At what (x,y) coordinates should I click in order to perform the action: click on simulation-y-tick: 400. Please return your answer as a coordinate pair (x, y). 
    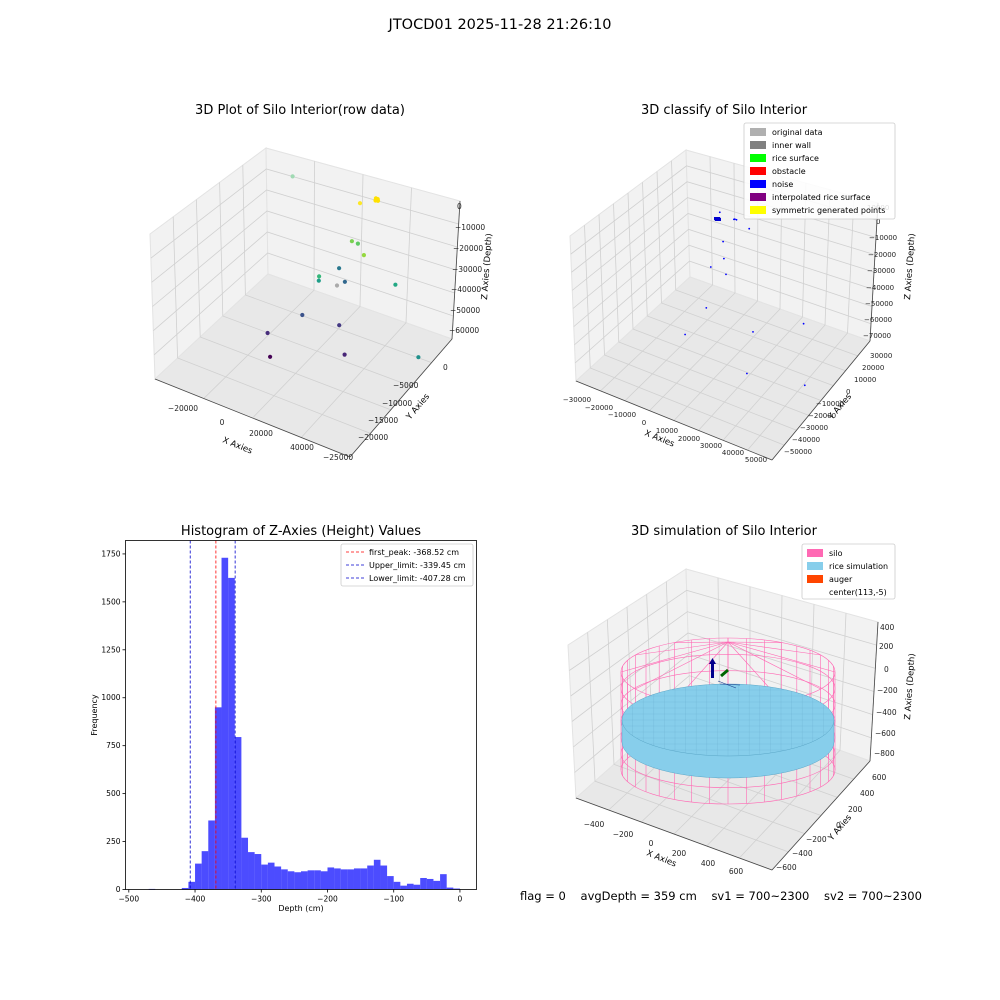
    Looking at the image, I should click on (867, 793).